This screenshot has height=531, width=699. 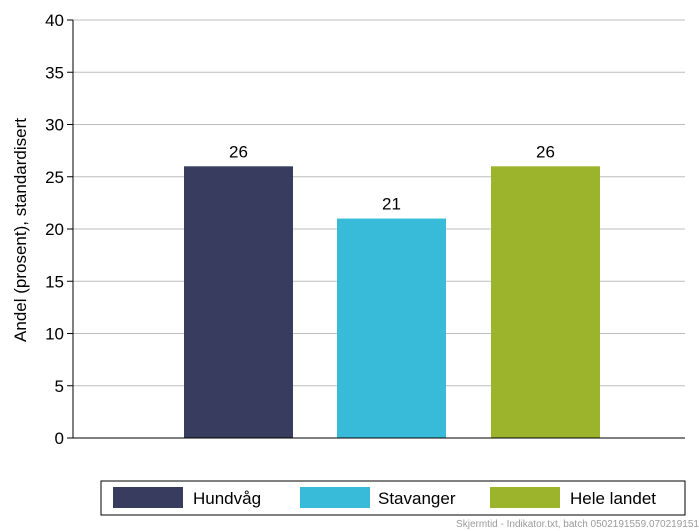 What do you see at coordinates (54, 229) in the screenshot?
I see `y-tick-label: 20` at bounding box center [54, 229].